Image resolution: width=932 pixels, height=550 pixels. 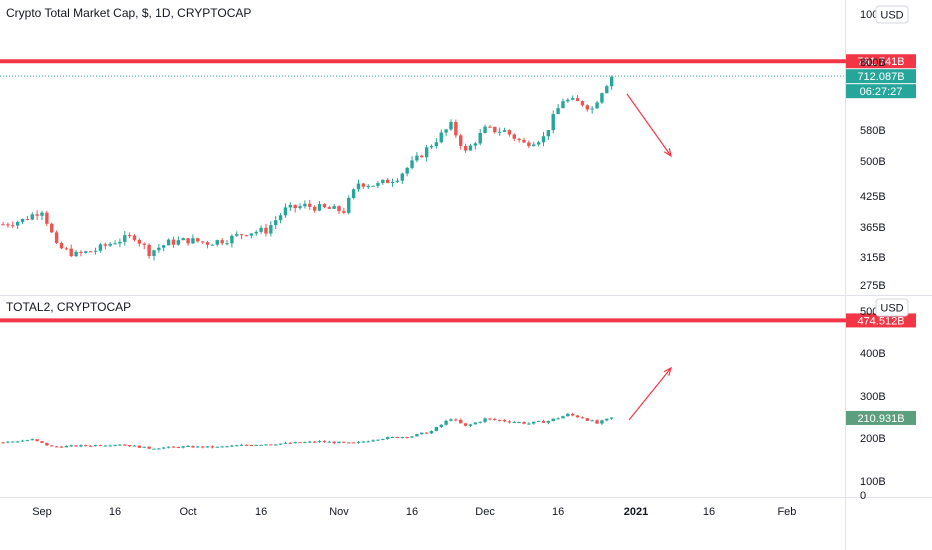 I want to click on main-resistance-label: 761.741B, so click(x=880, y=62).